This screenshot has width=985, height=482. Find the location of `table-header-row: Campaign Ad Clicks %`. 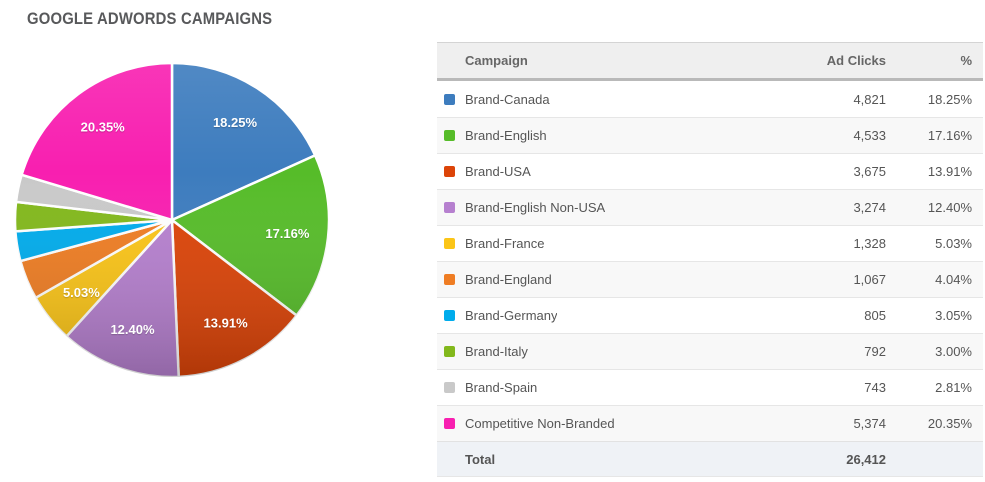

table-header-row: Campaign Ad Clicks % is located at coordinates (710, 61).